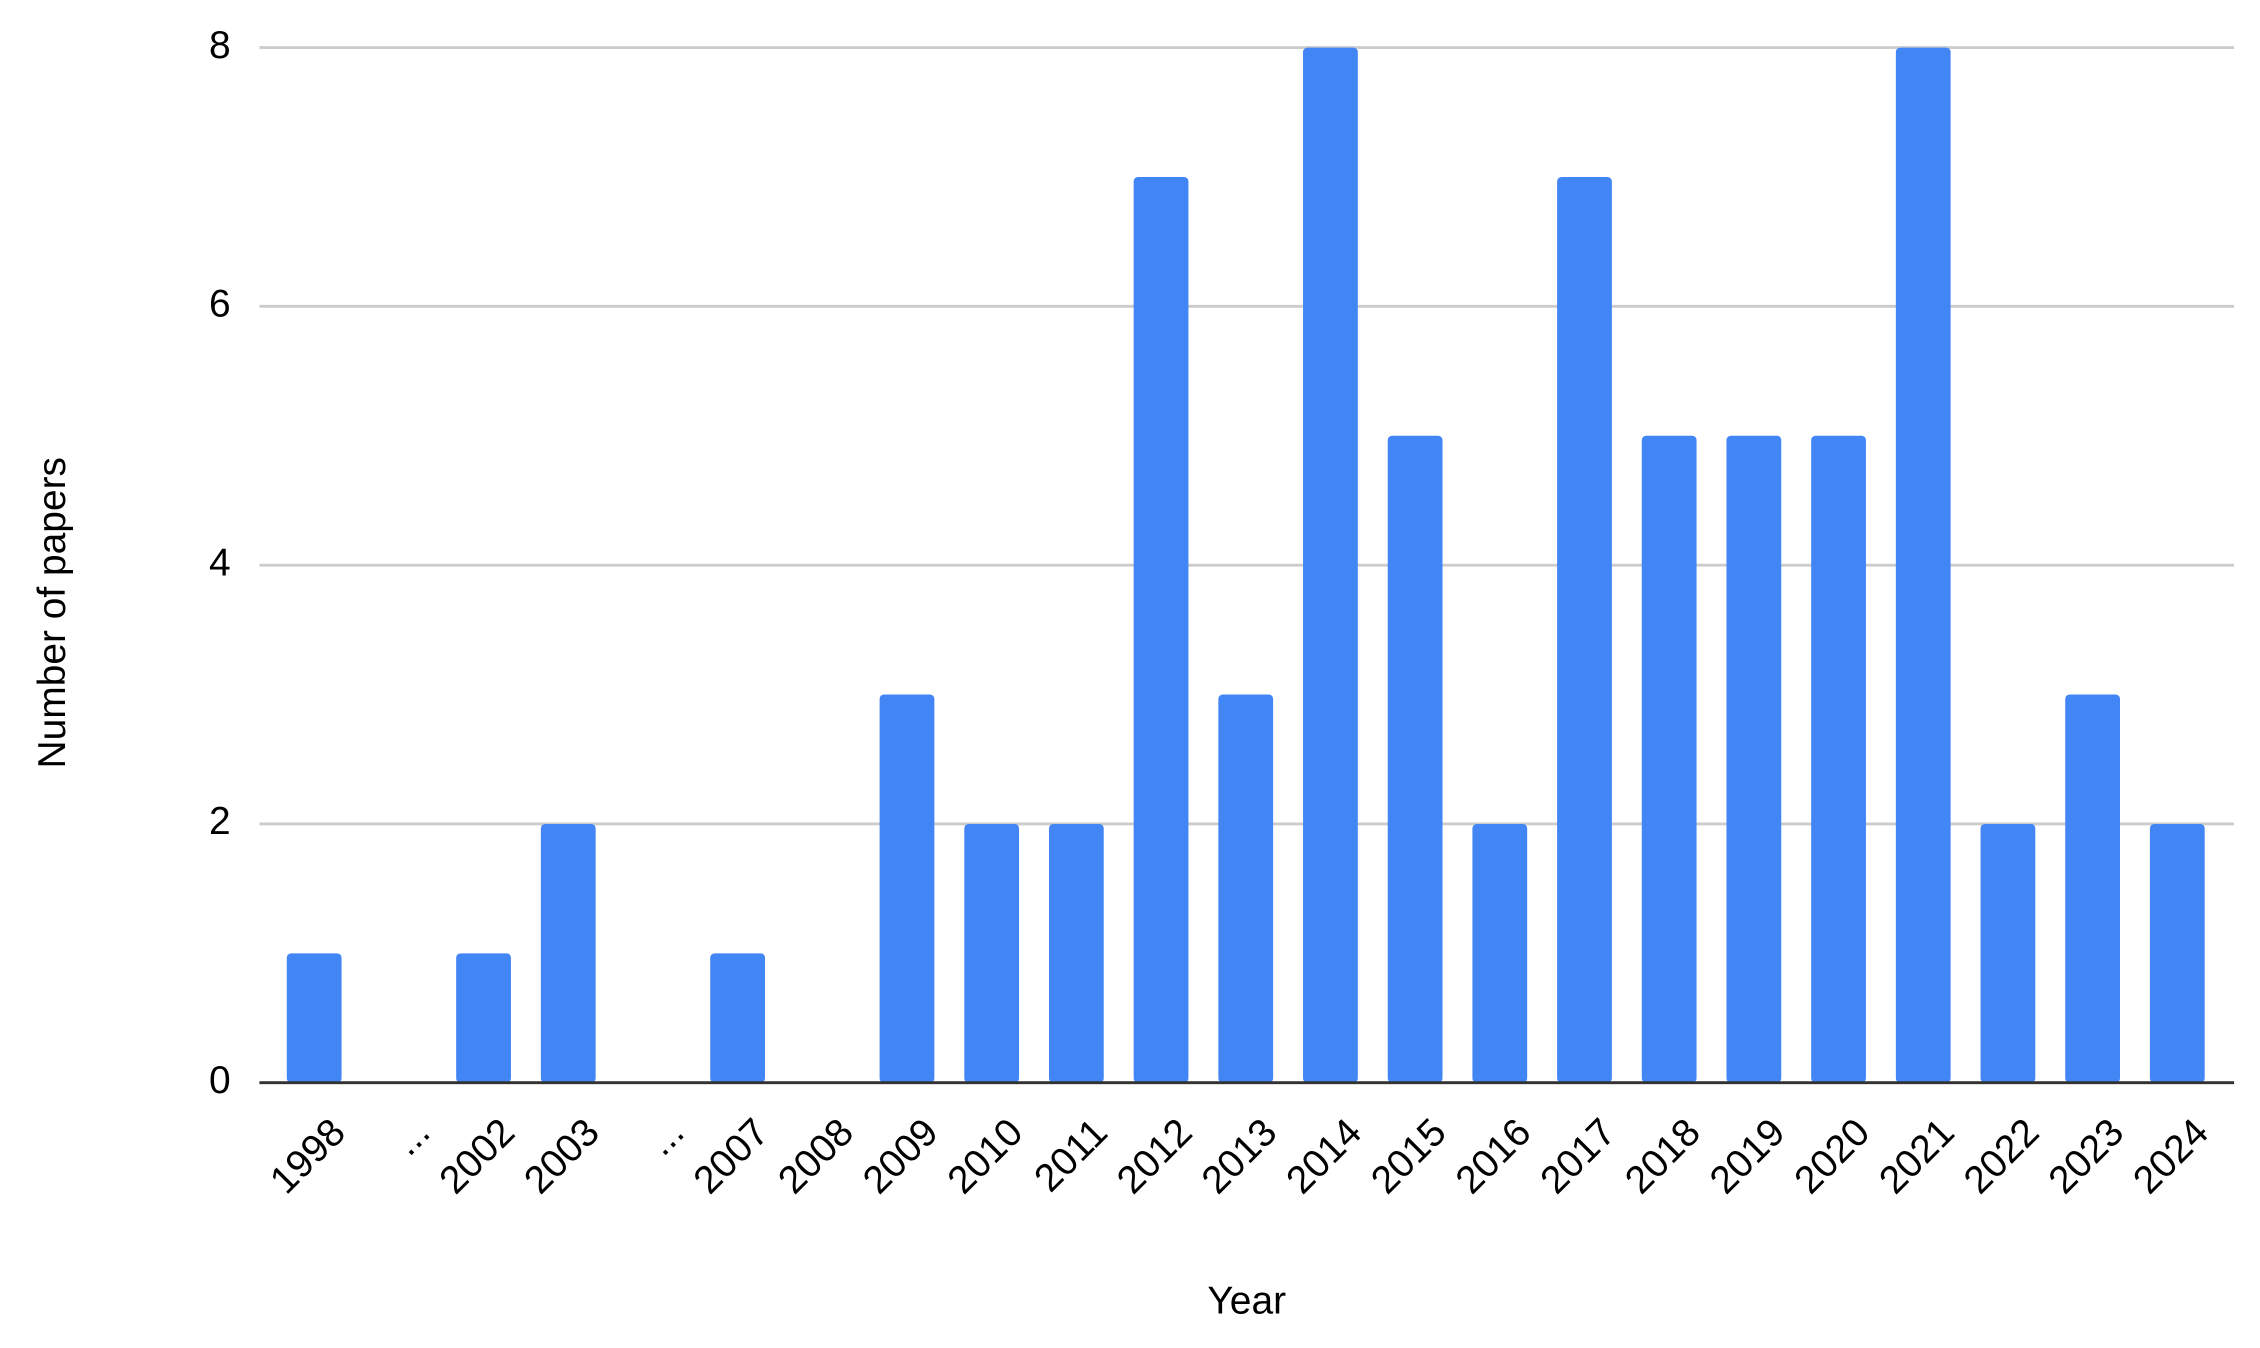  What do you see at coordinates (1246, 1301) in the screenshot?
I see `x-axis-title: Year` at bounding box center [1246, 1301].